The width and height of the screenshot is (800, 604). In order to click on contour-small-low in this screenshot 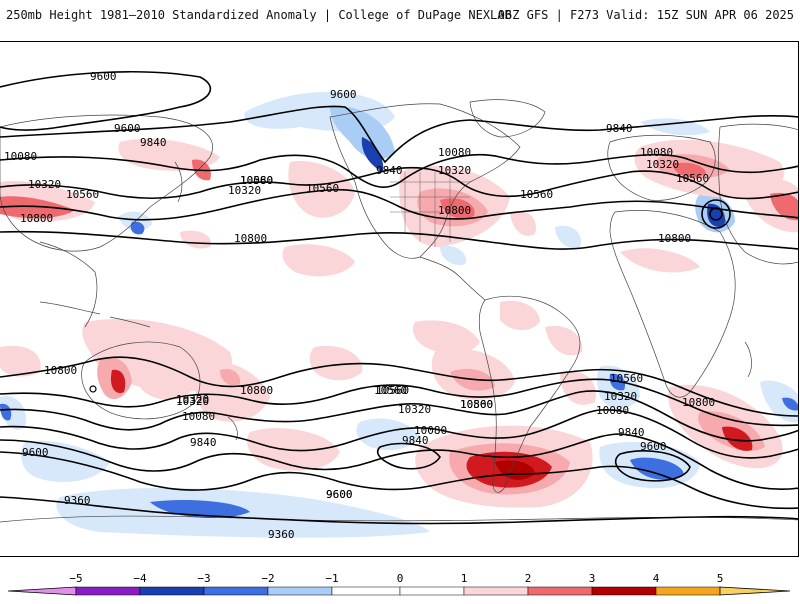, I will do `click(93, 389)`.